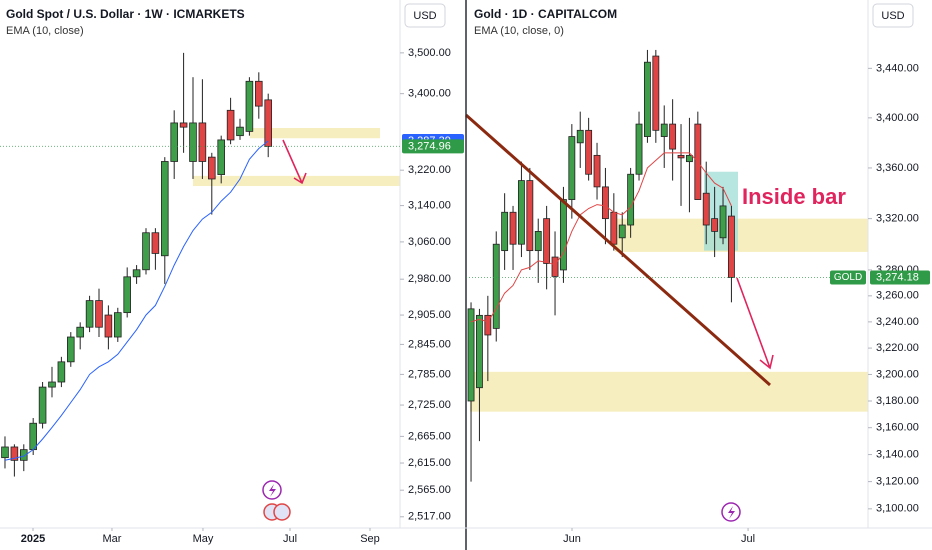  What do you see at coordinates (501, 501) in the screenshot?
I see `event-icons` at bounding box center [501, 501].